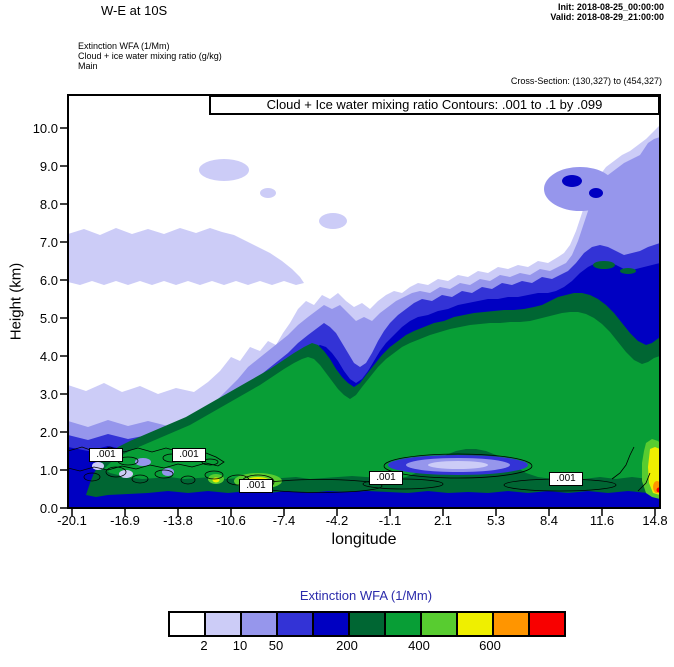  What do you see at coordinates (48, 356) in the screenshot?
I see `y-tick-label: 4.0` at bounding box center [48, 356].